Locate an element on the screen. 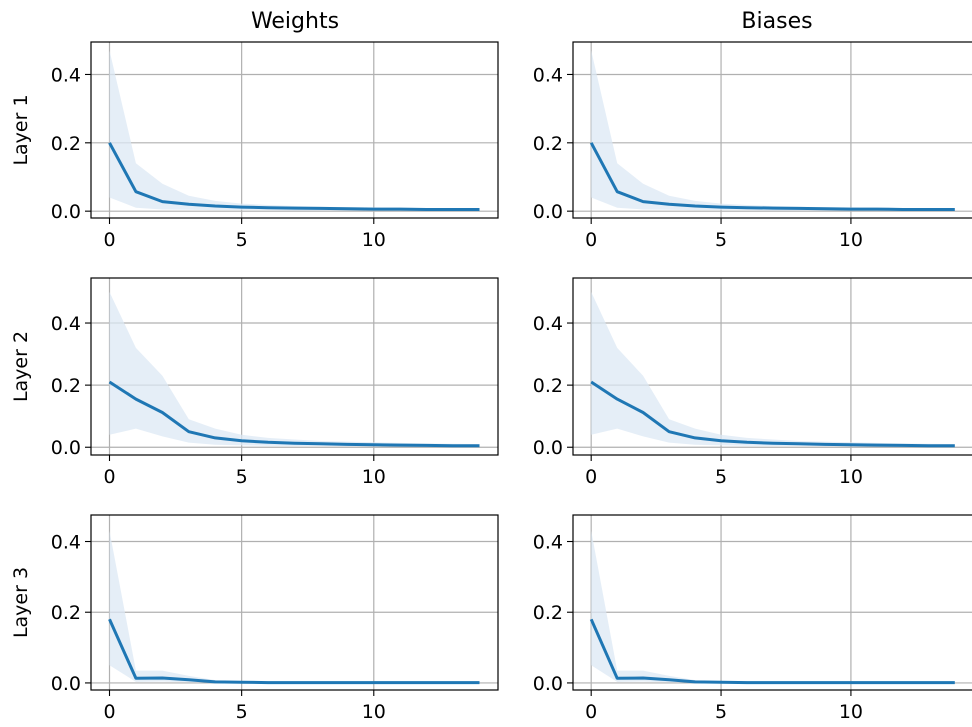 The width and height of the screenshot is (972, 727). y-tick-label-r1c1-1: 0.2 is located at coordinates (66, 144).